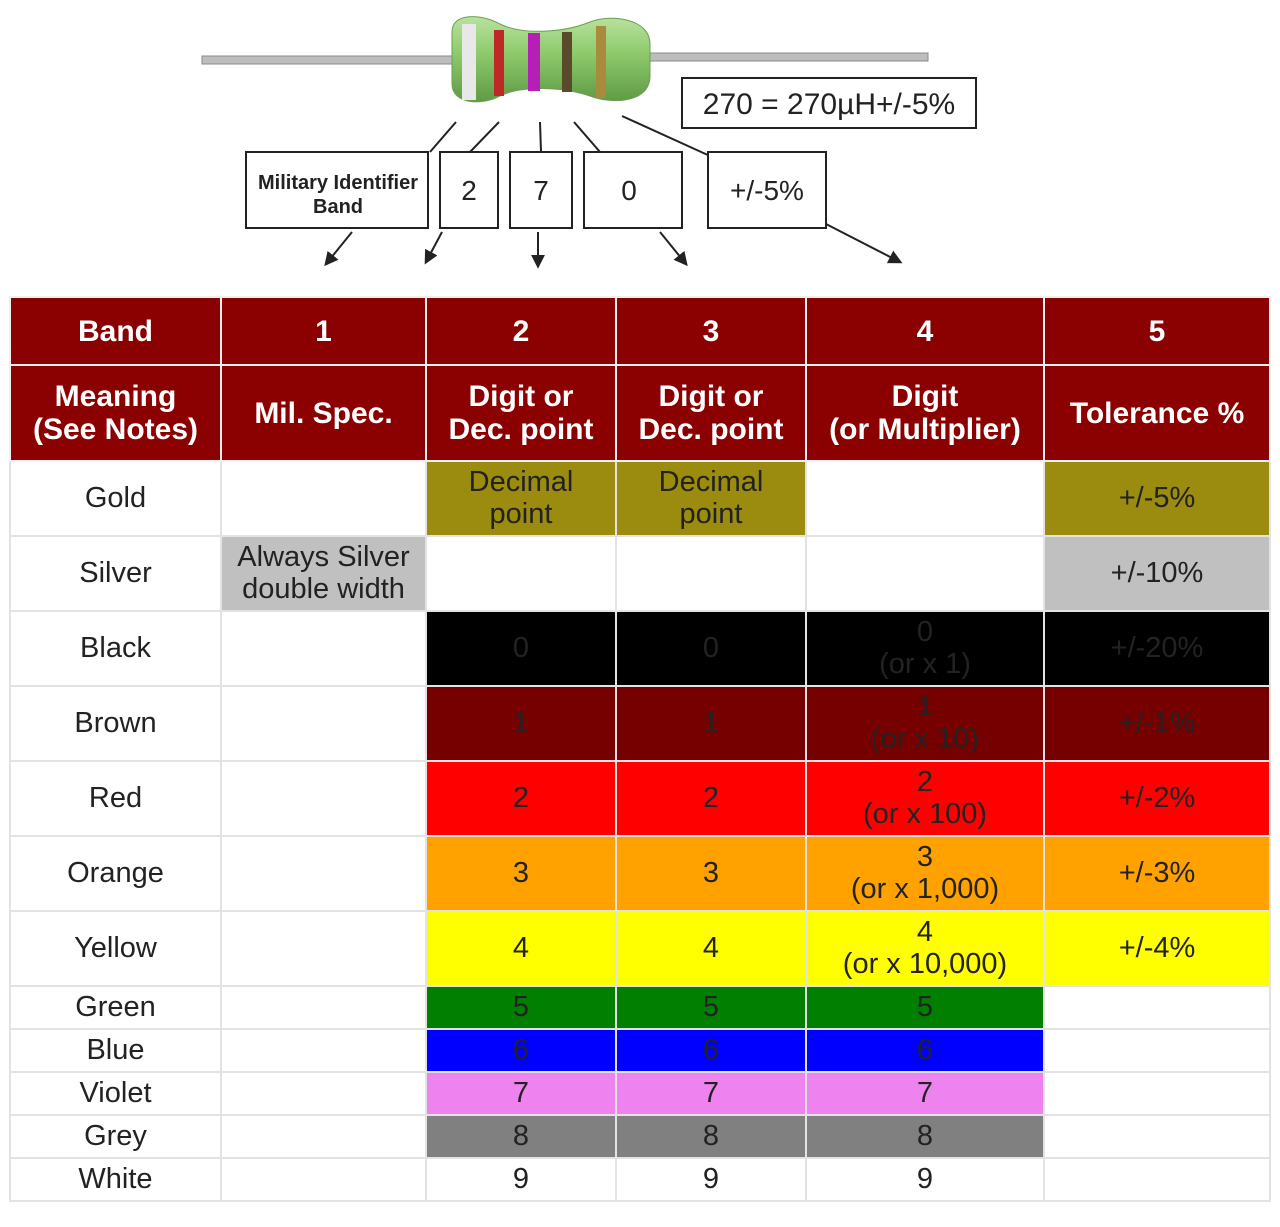 The image size is (1280, 1227). What do you see at coordinates (521, 798) in the screenshot?
I see `cell-band2: 2` at bounding box center [521, 798].